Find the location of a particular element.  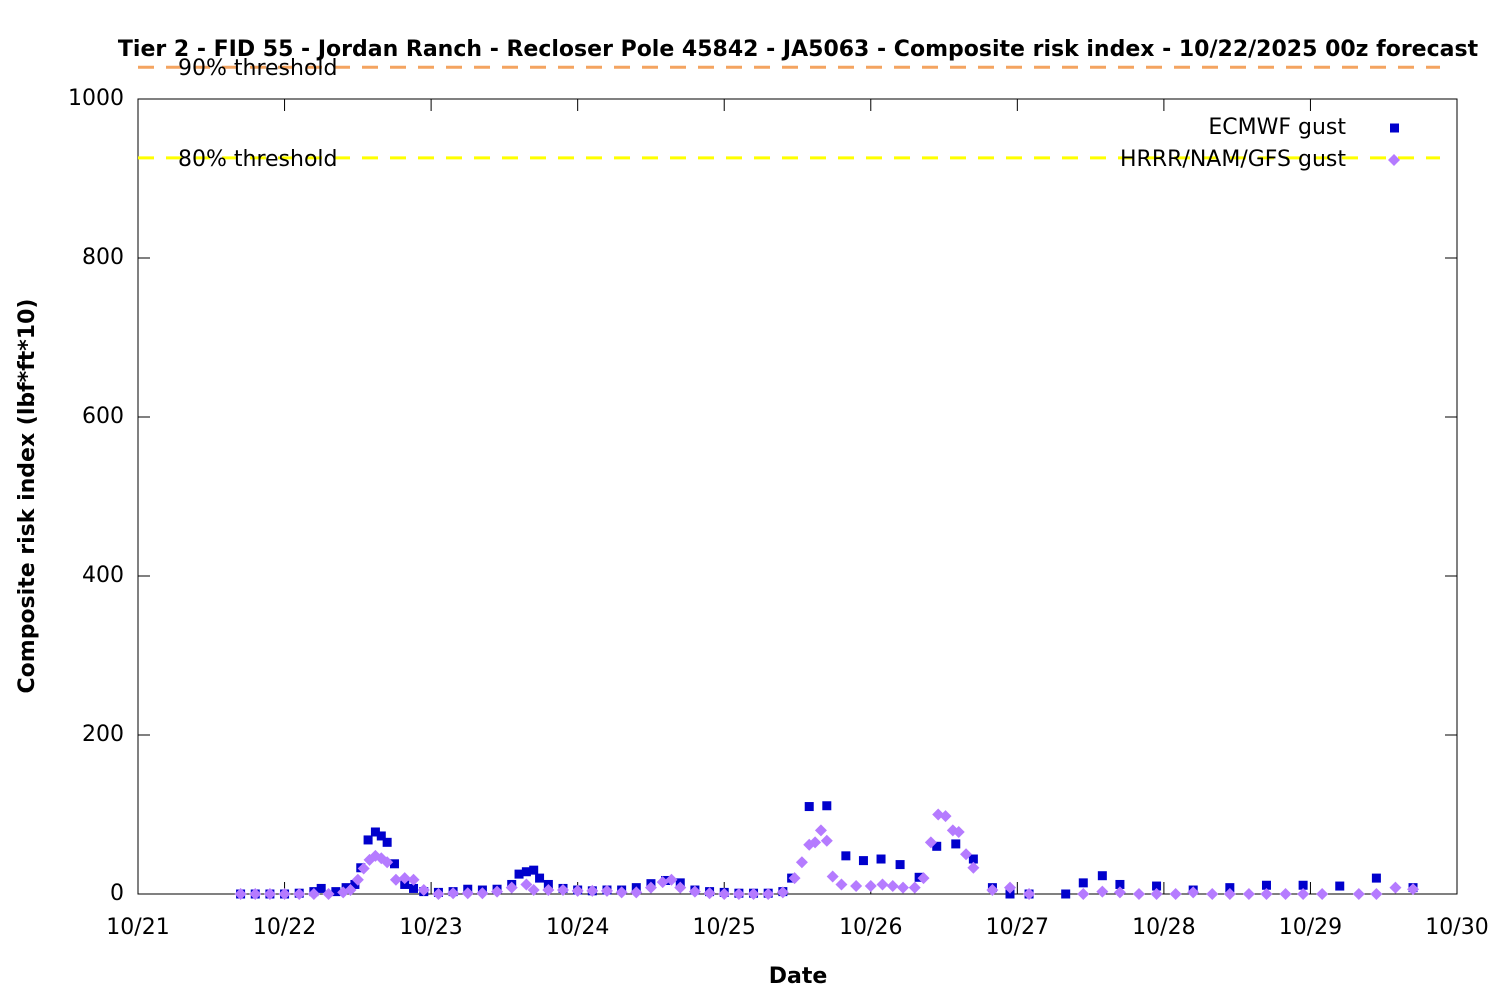

x-tick-label: 10/25 is located at coordinates (724, 927).